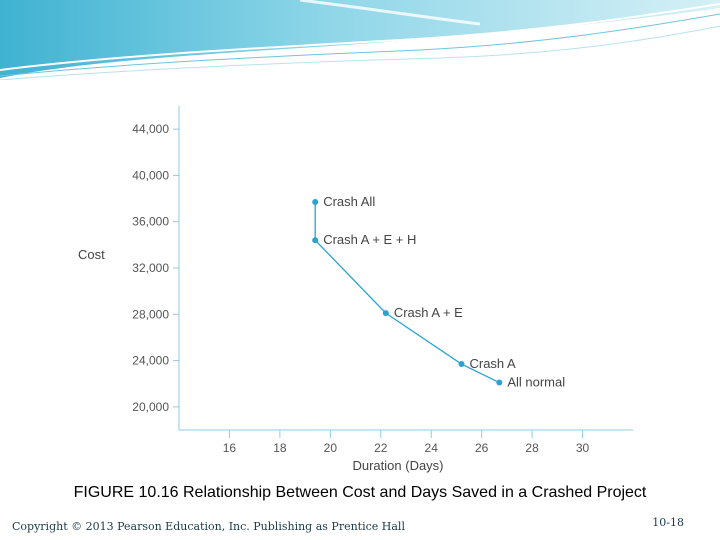  Describe the element at coordinates (150, 222) in the screenshot. I see `y-tick-label: 36,000` at that location.